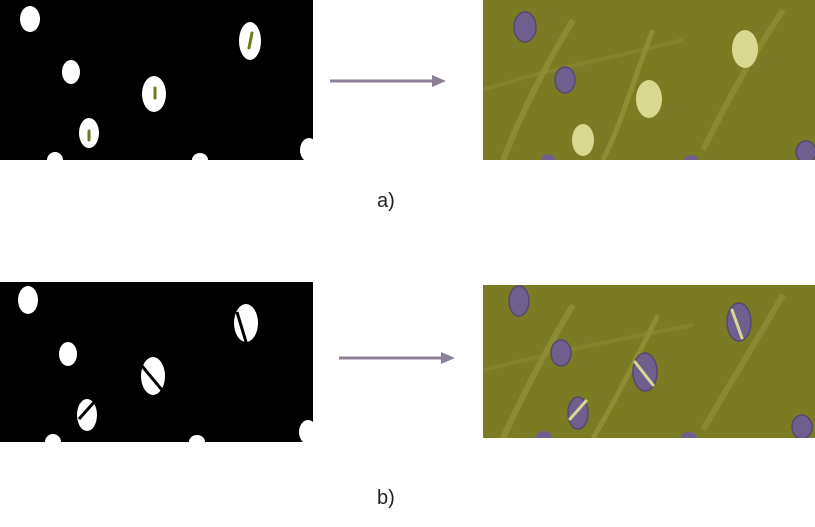 This screenshot has width=815, height=527. Describe the element at coordinates (388, 81) in the screenshot. I see `row-a-arrow` at that location.